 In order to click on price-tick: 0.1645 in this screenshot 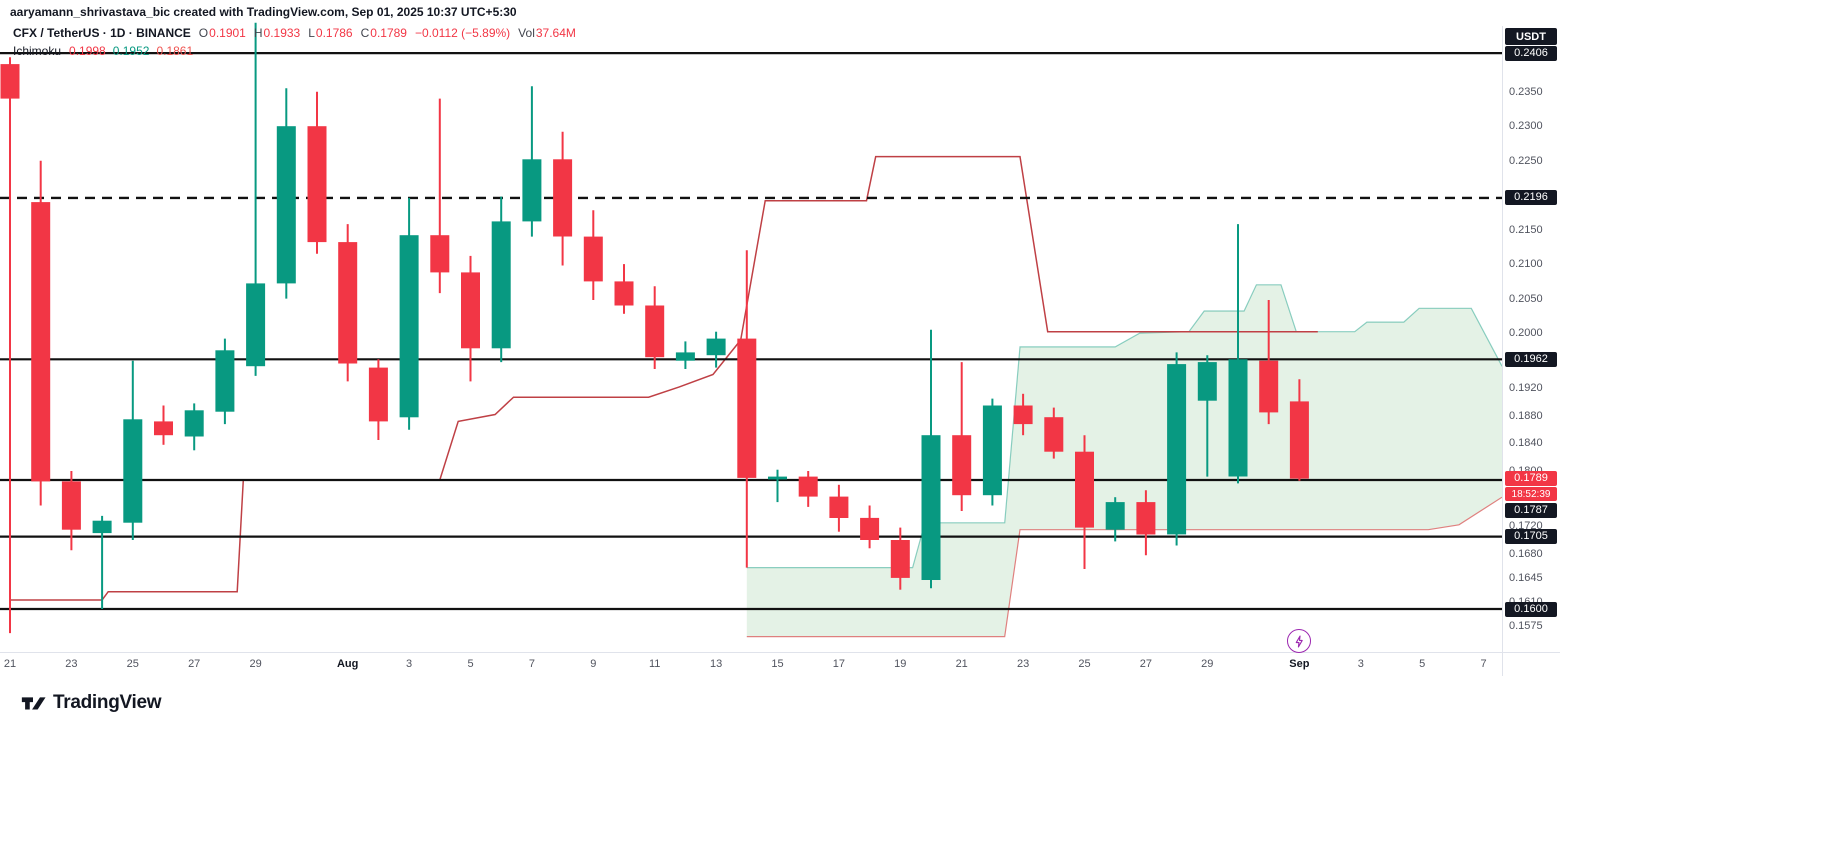, I will do `click(1526, 577)`.